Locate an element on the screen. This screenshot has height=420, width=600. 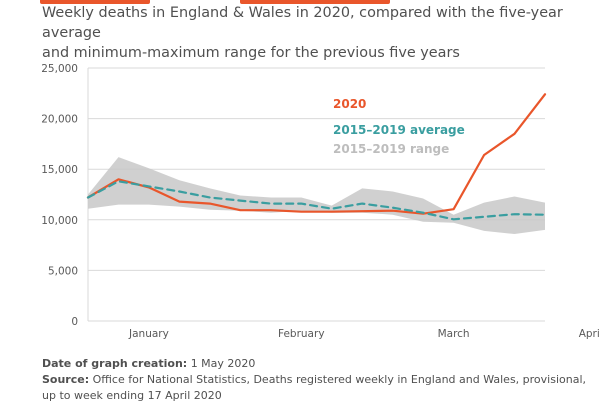
y-axis: 0 5,000 10,000 15,000 20,000 25,000 is located at coordinates (59, 195).